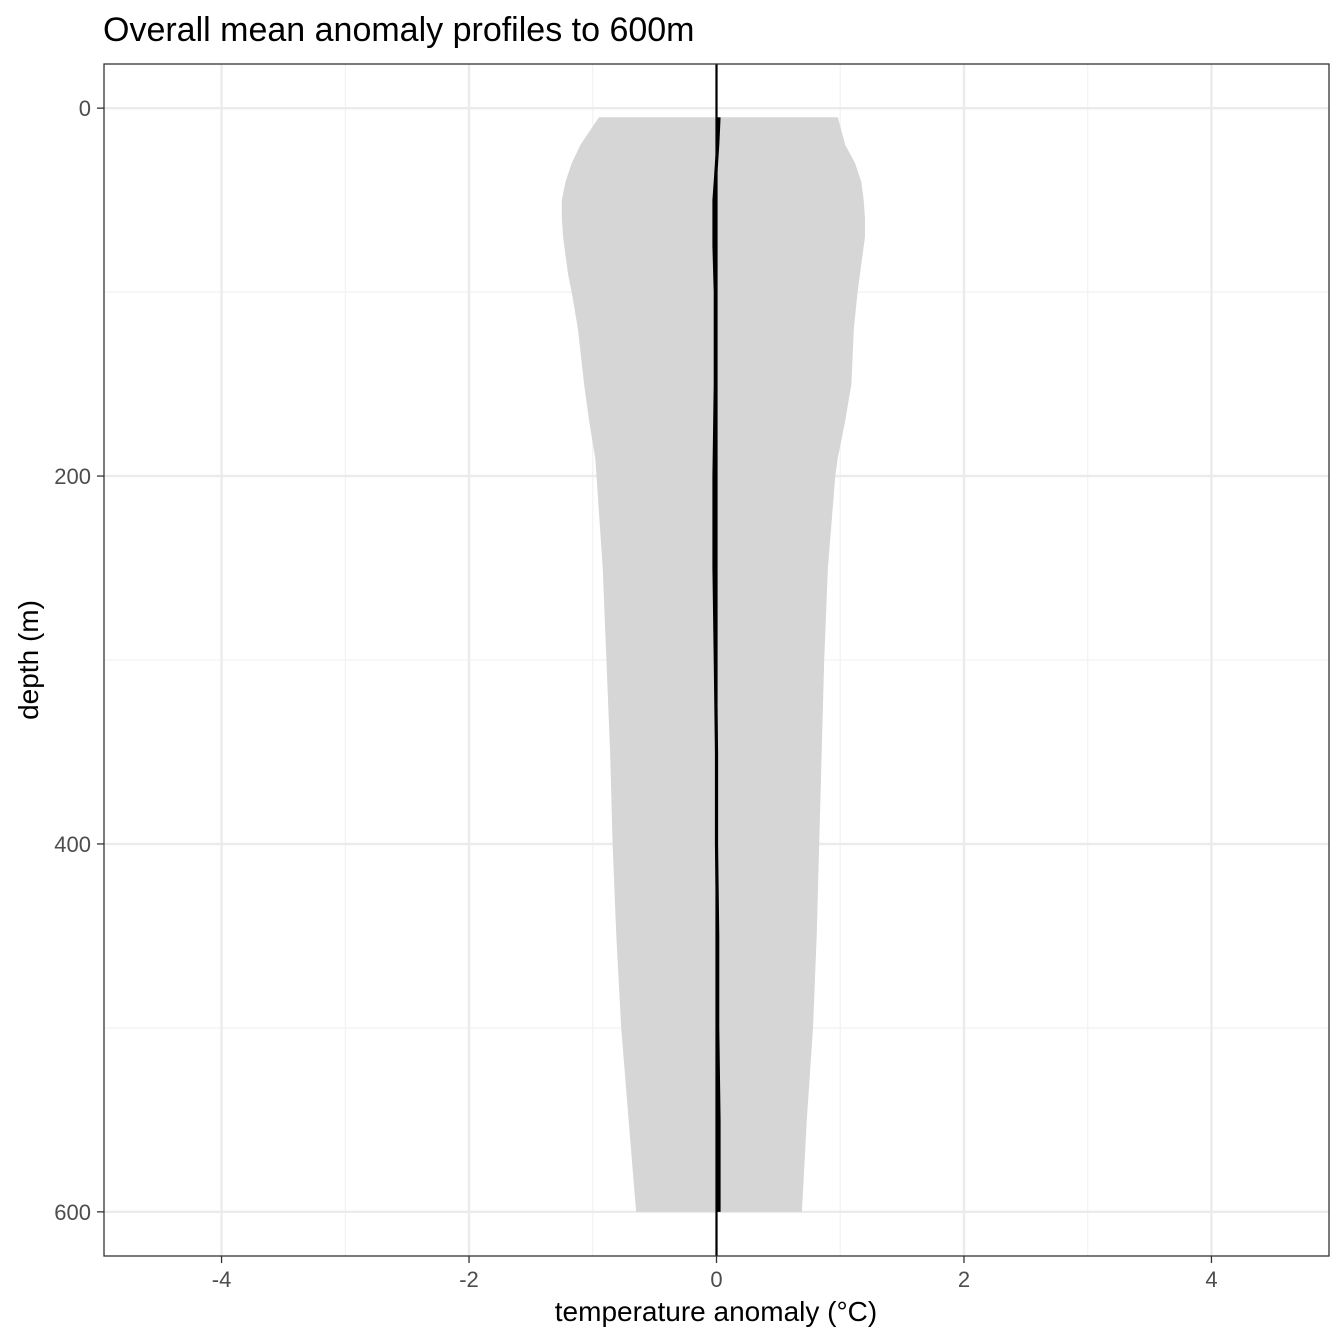 The image size is (1344, 1344). What do you see at coordinates (72, 1212) in the screenshot?
I see `y-tick-label: 600` at bounding box center [72, 1212].